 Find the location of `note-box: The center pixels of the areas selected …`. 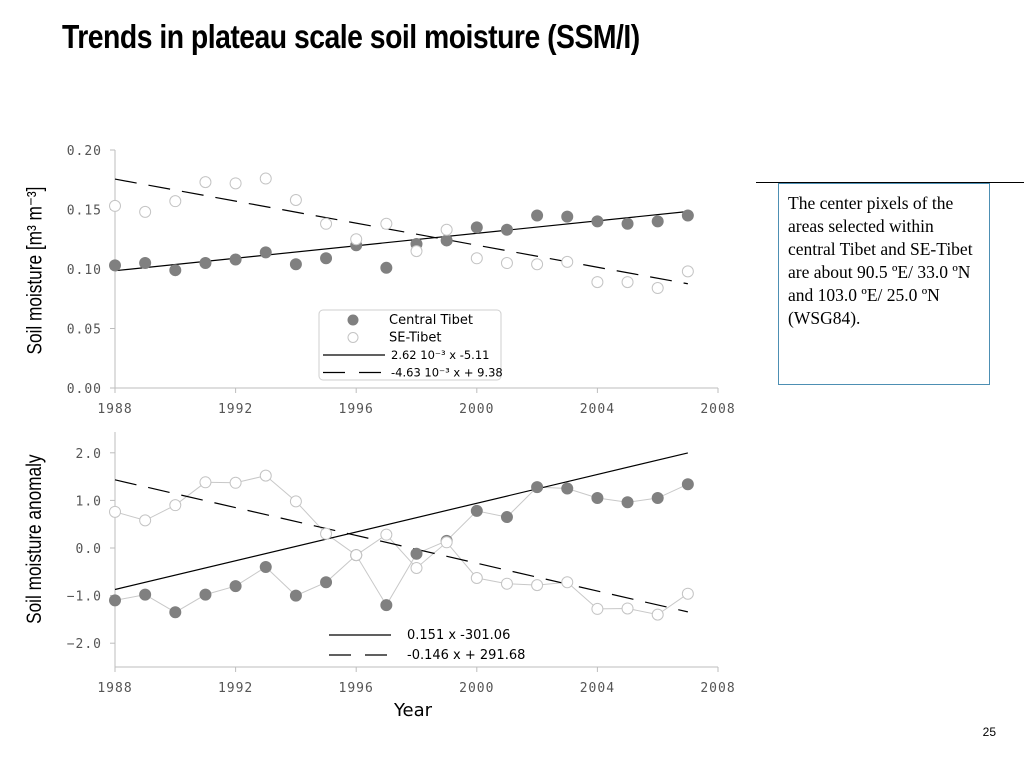

note-box: The center pixels of the areas selected … is located at coordinates (884, 284).